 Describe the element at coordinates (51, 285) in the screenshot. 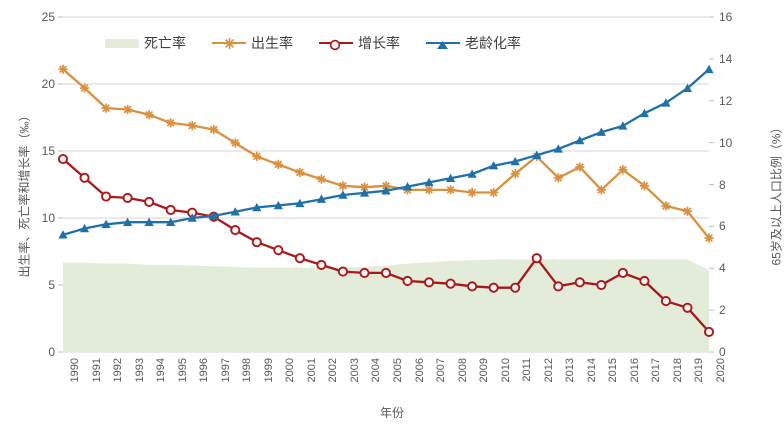

I see `y-tick-label-left: 5` at that location.